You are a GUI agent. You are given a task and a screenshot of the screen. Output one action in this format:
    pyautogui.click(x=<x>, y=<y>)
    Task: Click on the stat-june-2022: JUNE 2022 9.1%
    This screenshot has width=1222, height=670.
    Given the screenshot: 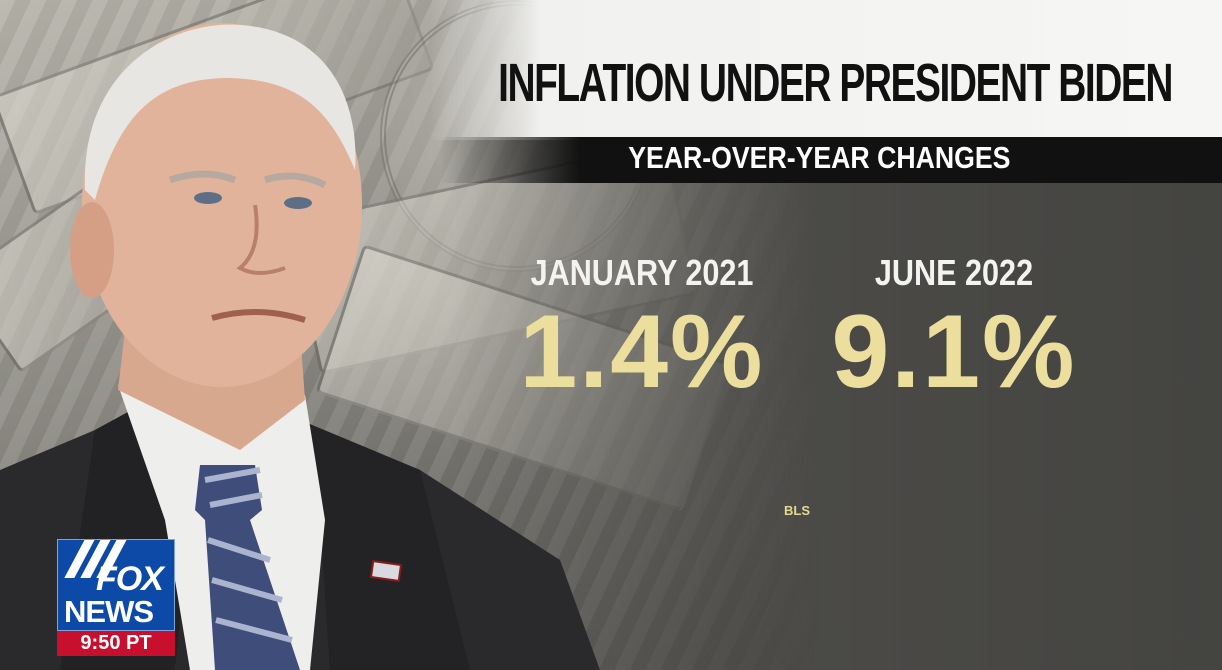 What is the action you would take?
    pyautogui.click(x=954, y=330)
    